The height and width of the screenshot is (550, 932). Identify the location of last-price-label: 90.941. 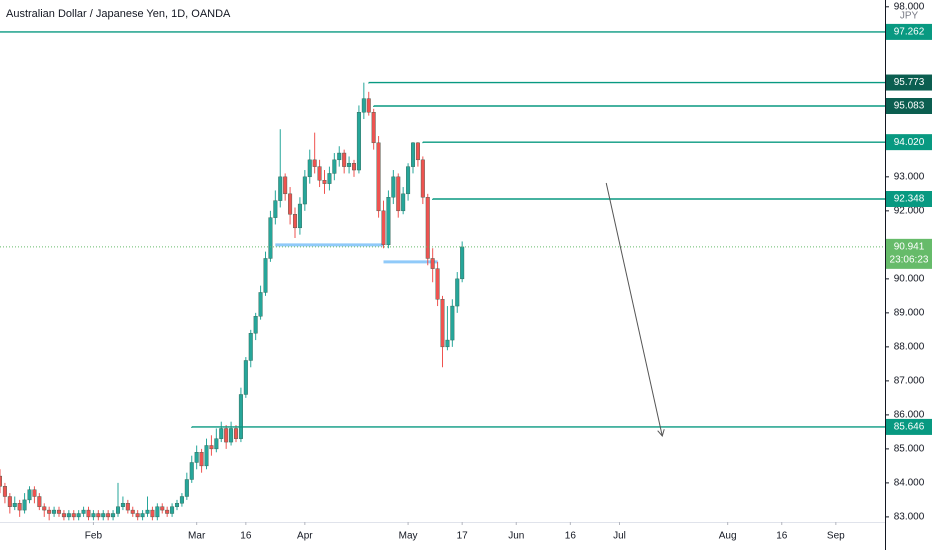
(909, 246).